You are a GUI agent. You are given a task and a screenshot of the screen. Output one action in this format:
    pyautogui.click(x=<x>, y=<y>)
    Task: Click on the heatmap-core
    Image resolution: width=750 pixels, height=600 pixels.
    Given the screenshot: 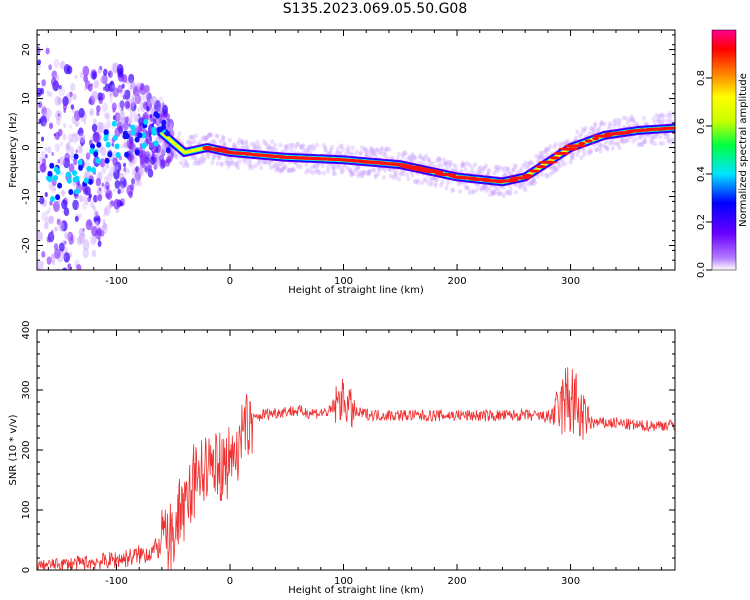 What is the action you would take?
    pyautogui.click(x=588, y=141)
    